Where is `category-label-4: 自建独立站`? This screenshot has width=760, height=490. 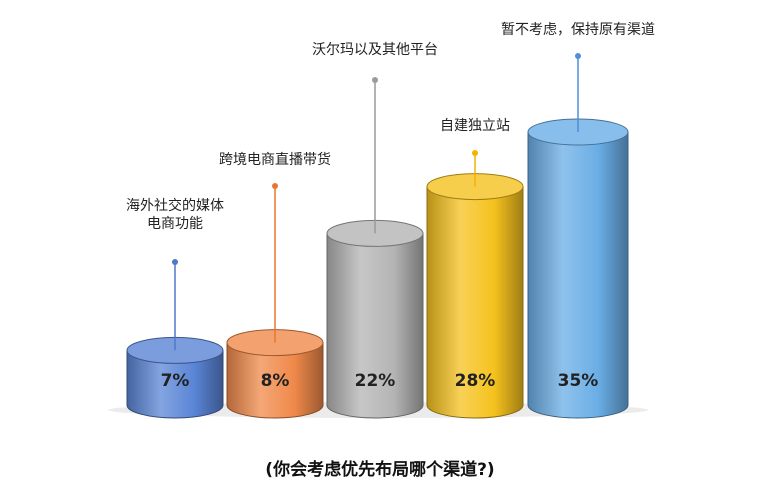
category-label-4: 自建独立站 is located at coordinates (475, 126).